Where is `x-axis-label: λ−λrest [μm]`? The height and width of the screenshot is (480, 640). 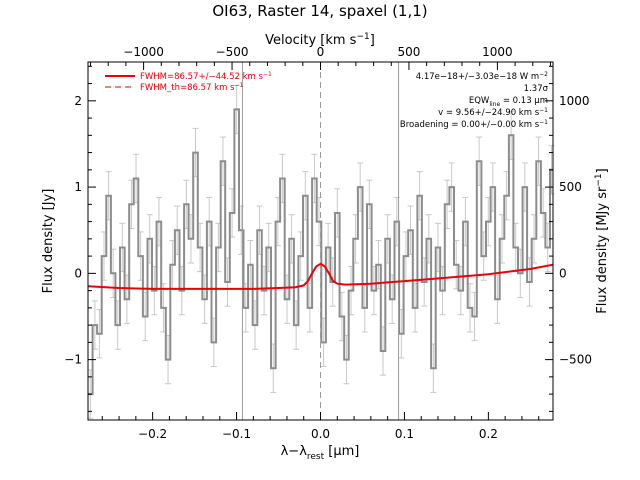 x-axis-label: λ−λrest [μm] is located at coordinates (320, 453).